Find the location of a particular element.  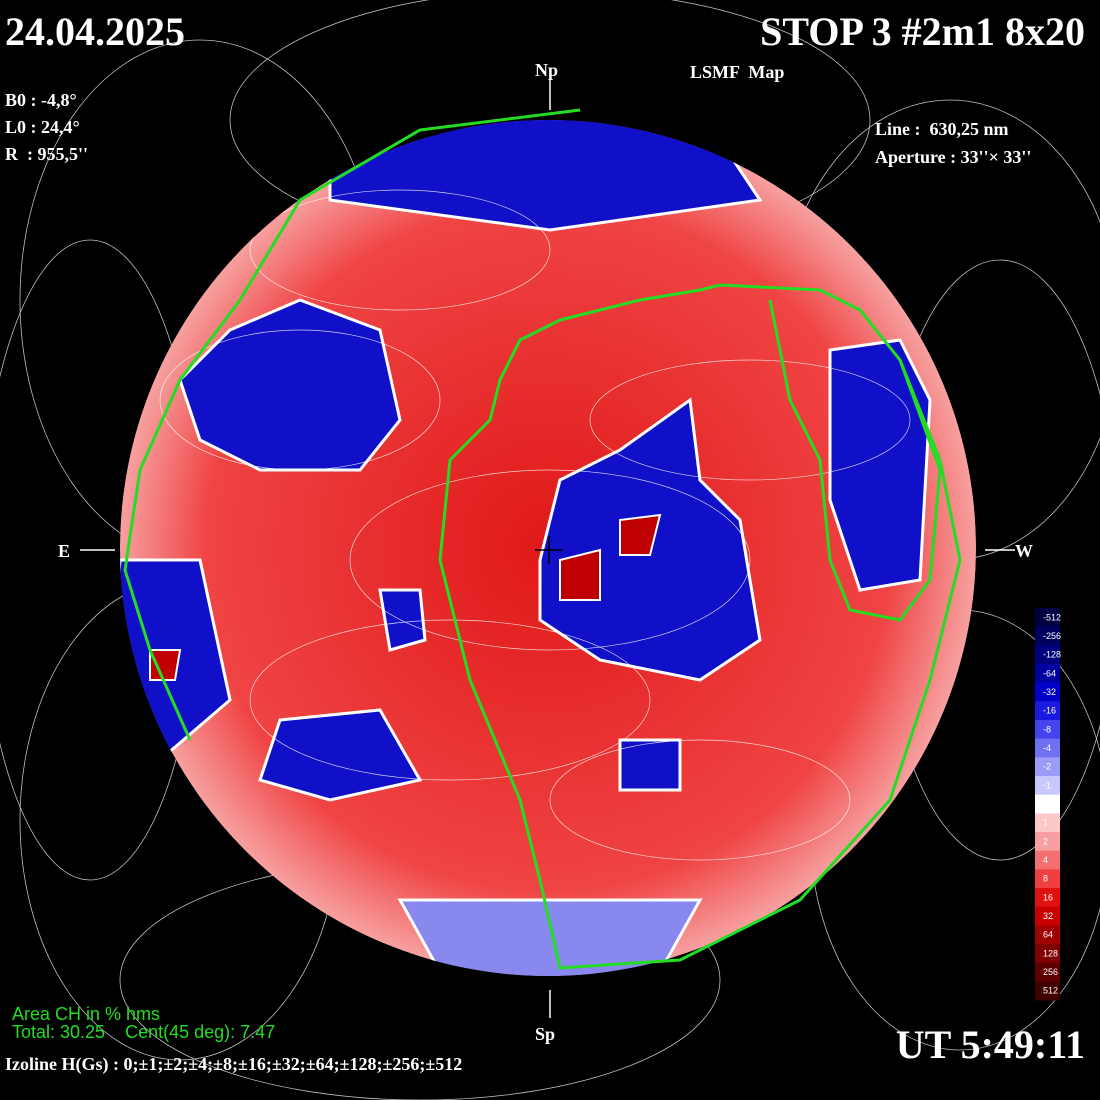

colorbar-label: 512 is located at coordinates (1050, 991).